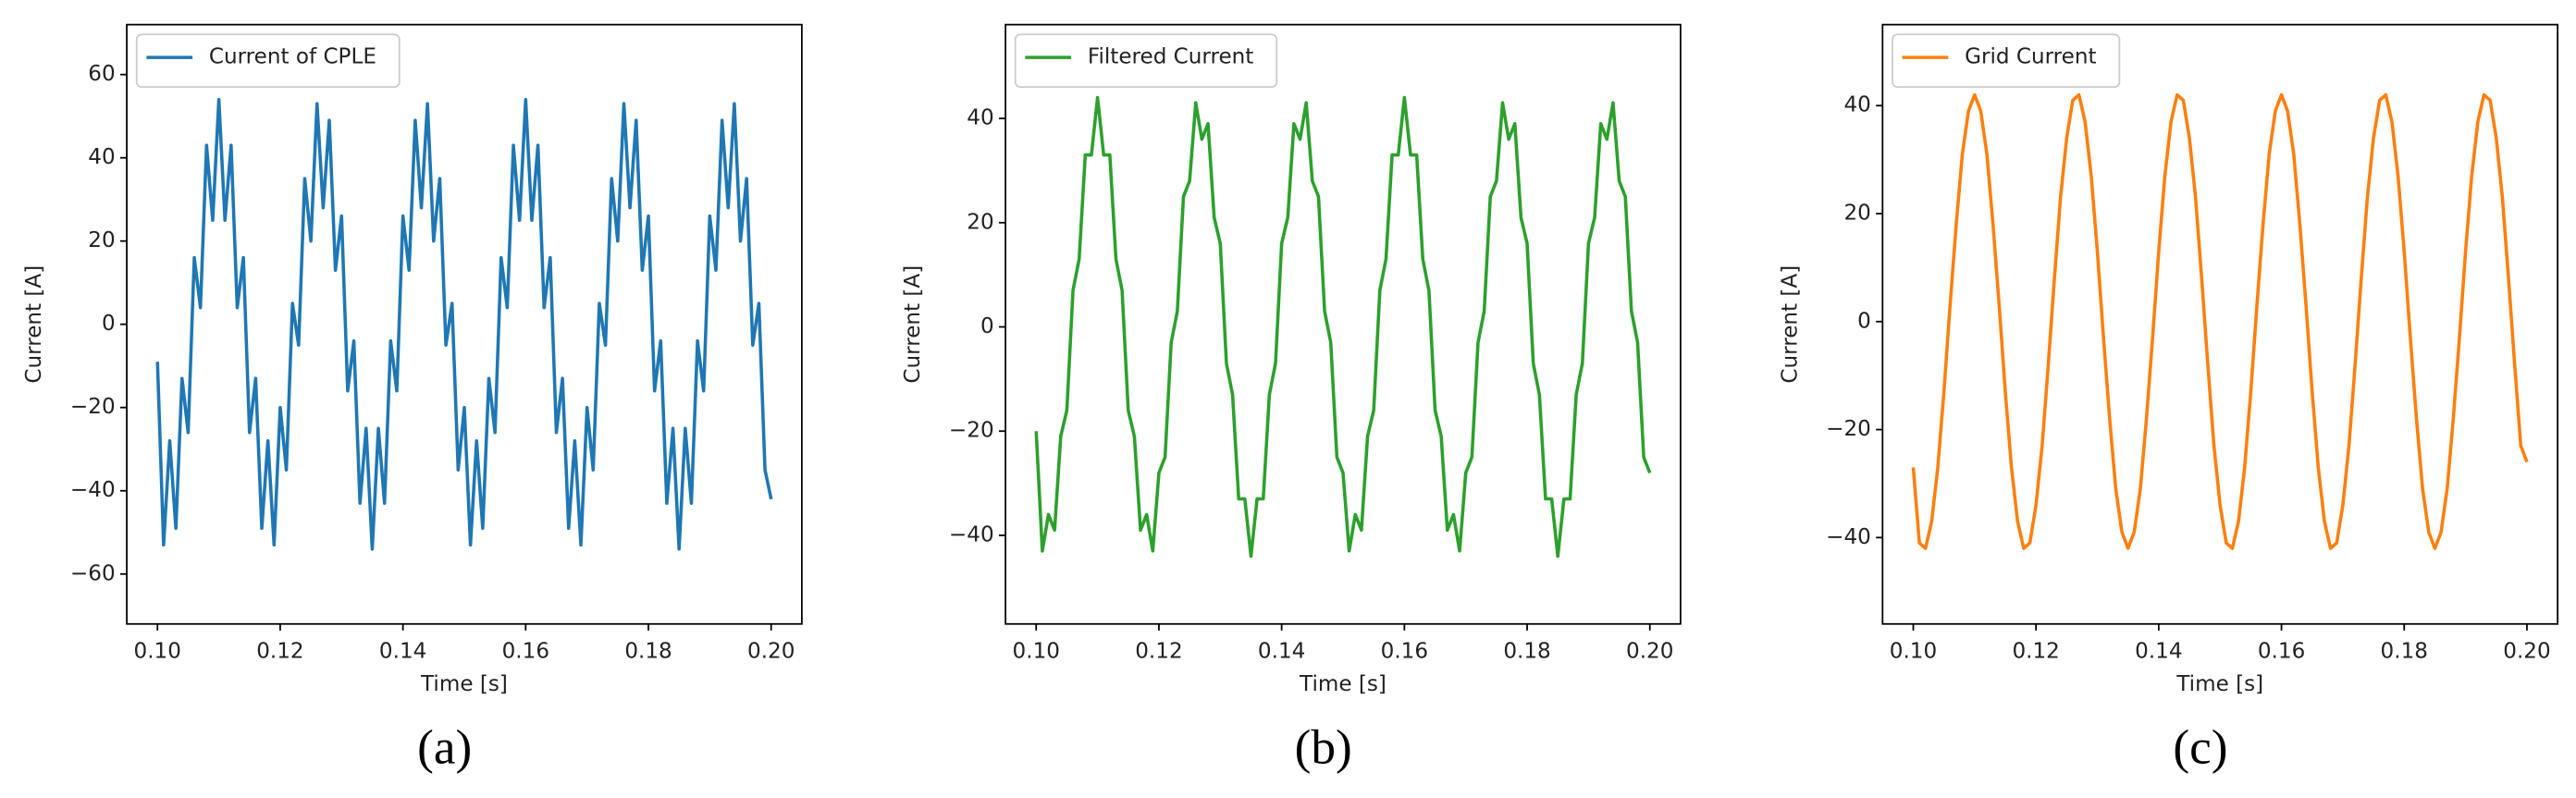 The height and width of the screenshot is (798, 2576). What do you see at coordinates (292, 57) in the screenshot?
I see `legend-text: Current of CPLE` at bounding box center [292, 57].